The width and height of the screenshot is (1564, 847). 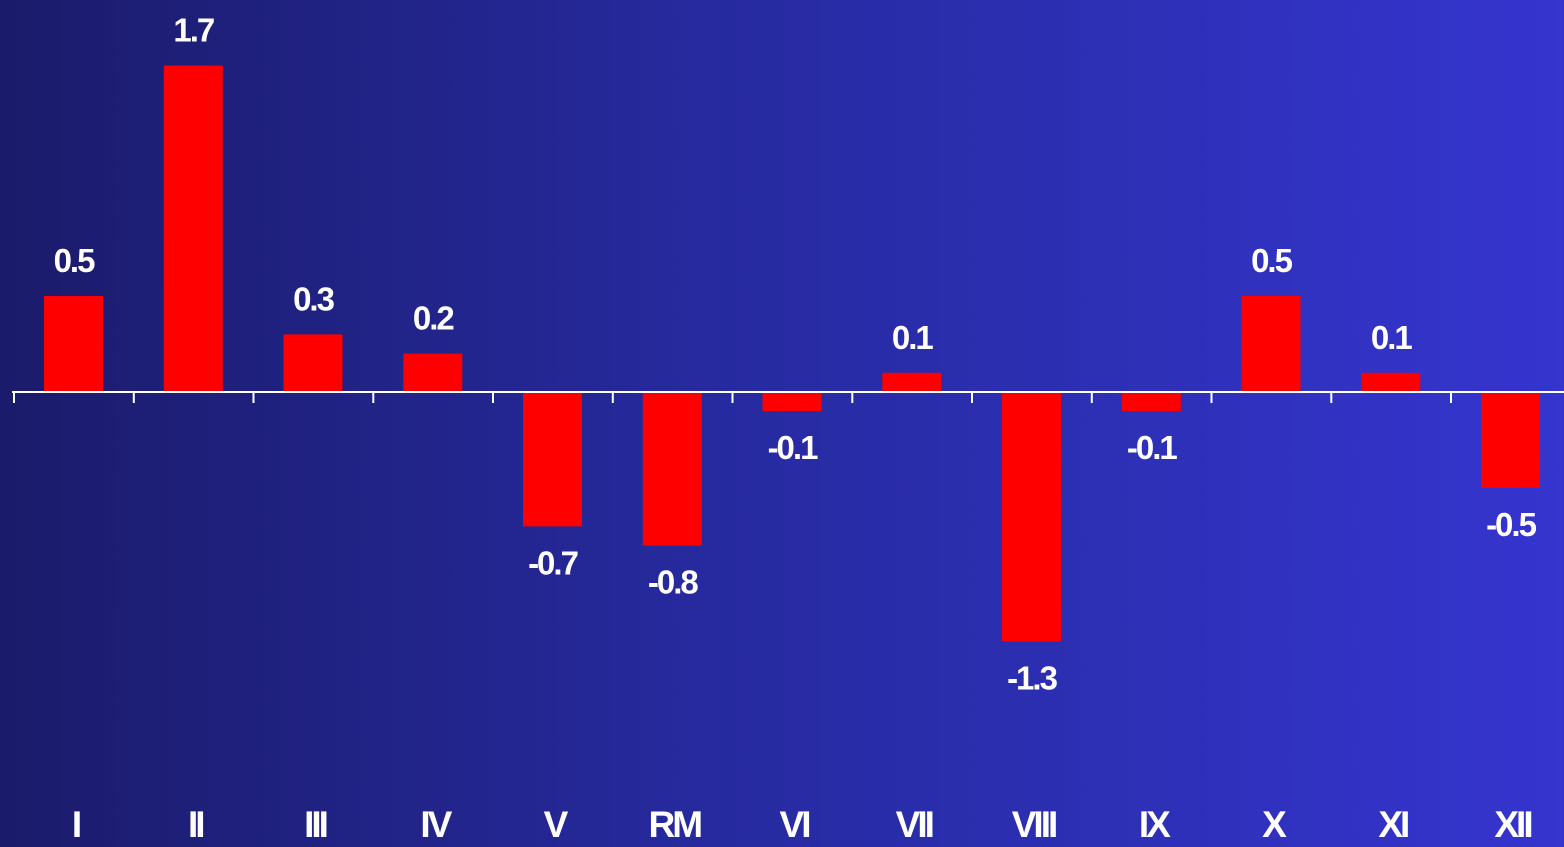 What do you see at coordinates (914, 823) in the screenshot?
I see `x-tick-label-VII: VII` at bounding box center [914, 823].